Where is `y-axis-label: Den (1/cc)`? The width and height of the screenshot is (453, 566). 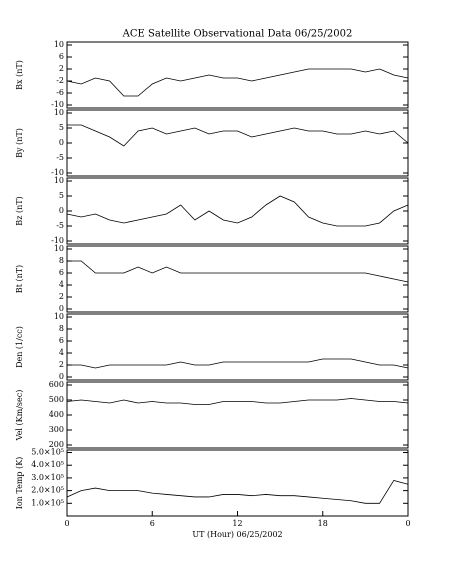 y-axis-label: Den (1/cc) is located at coordinates (19, 347).